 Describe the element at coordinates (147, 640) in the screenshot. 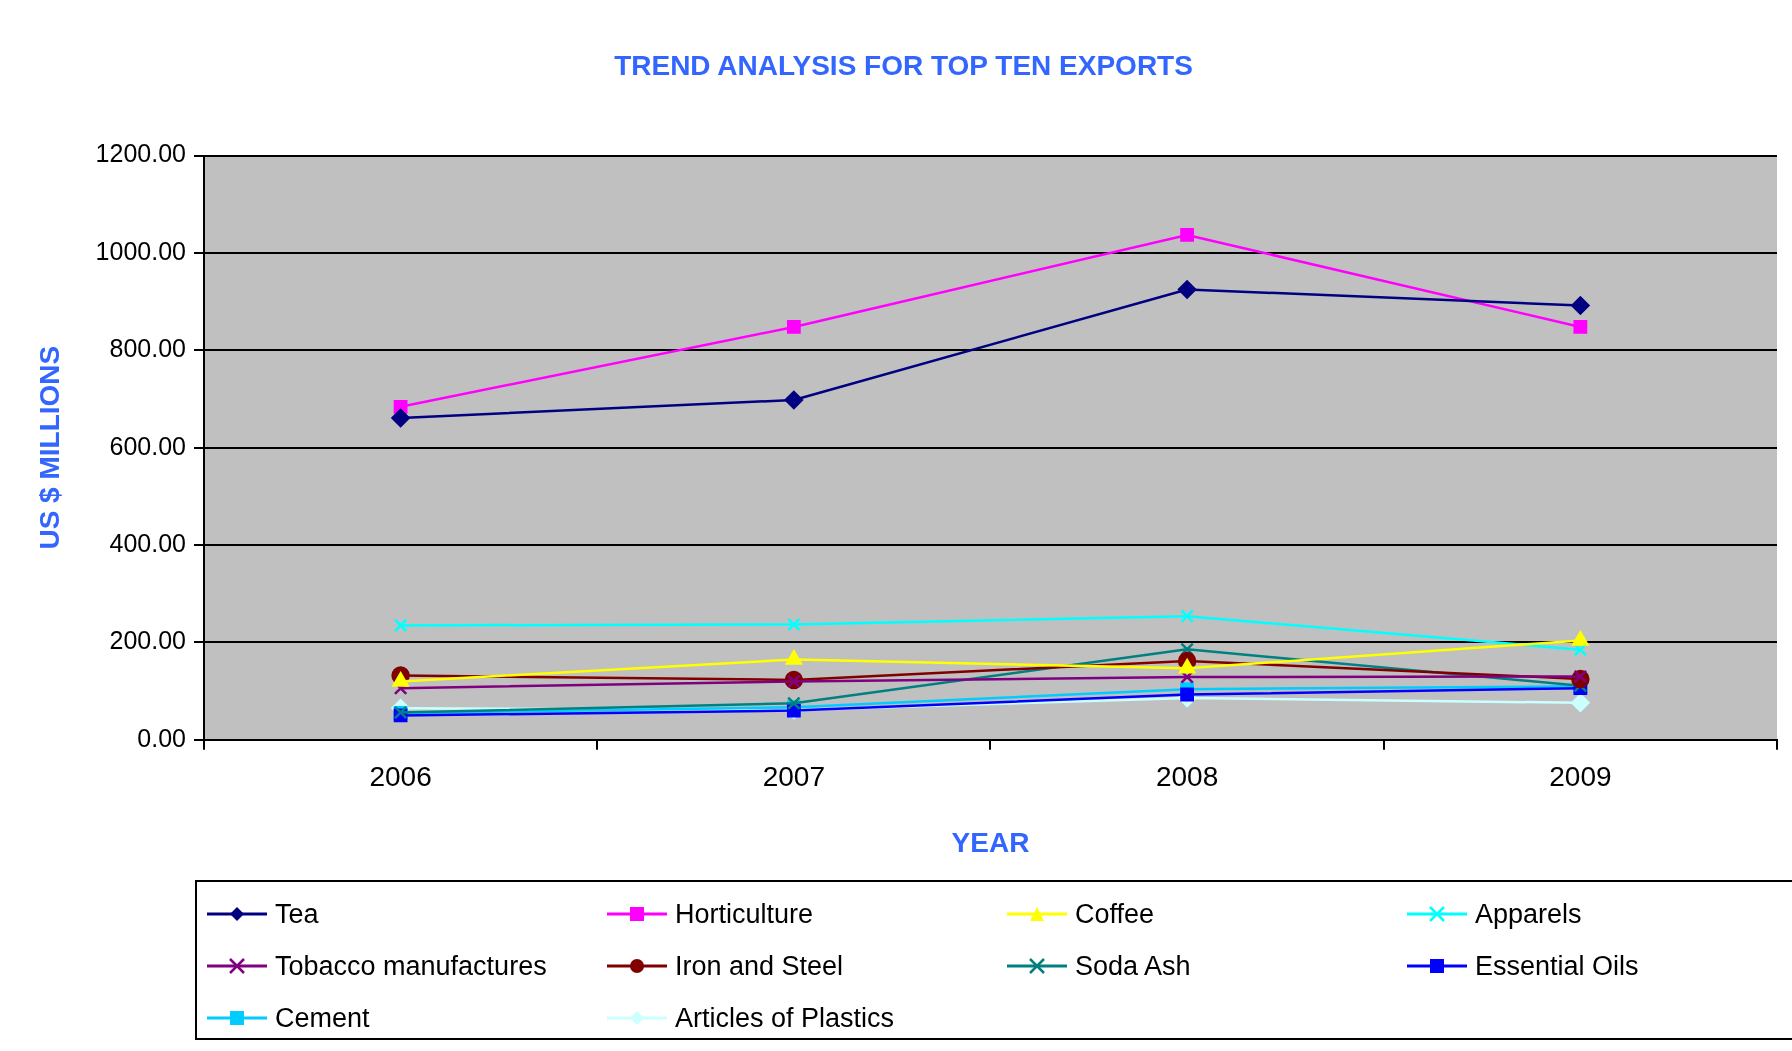

I see `y-tick-label: 200.00` at that location.